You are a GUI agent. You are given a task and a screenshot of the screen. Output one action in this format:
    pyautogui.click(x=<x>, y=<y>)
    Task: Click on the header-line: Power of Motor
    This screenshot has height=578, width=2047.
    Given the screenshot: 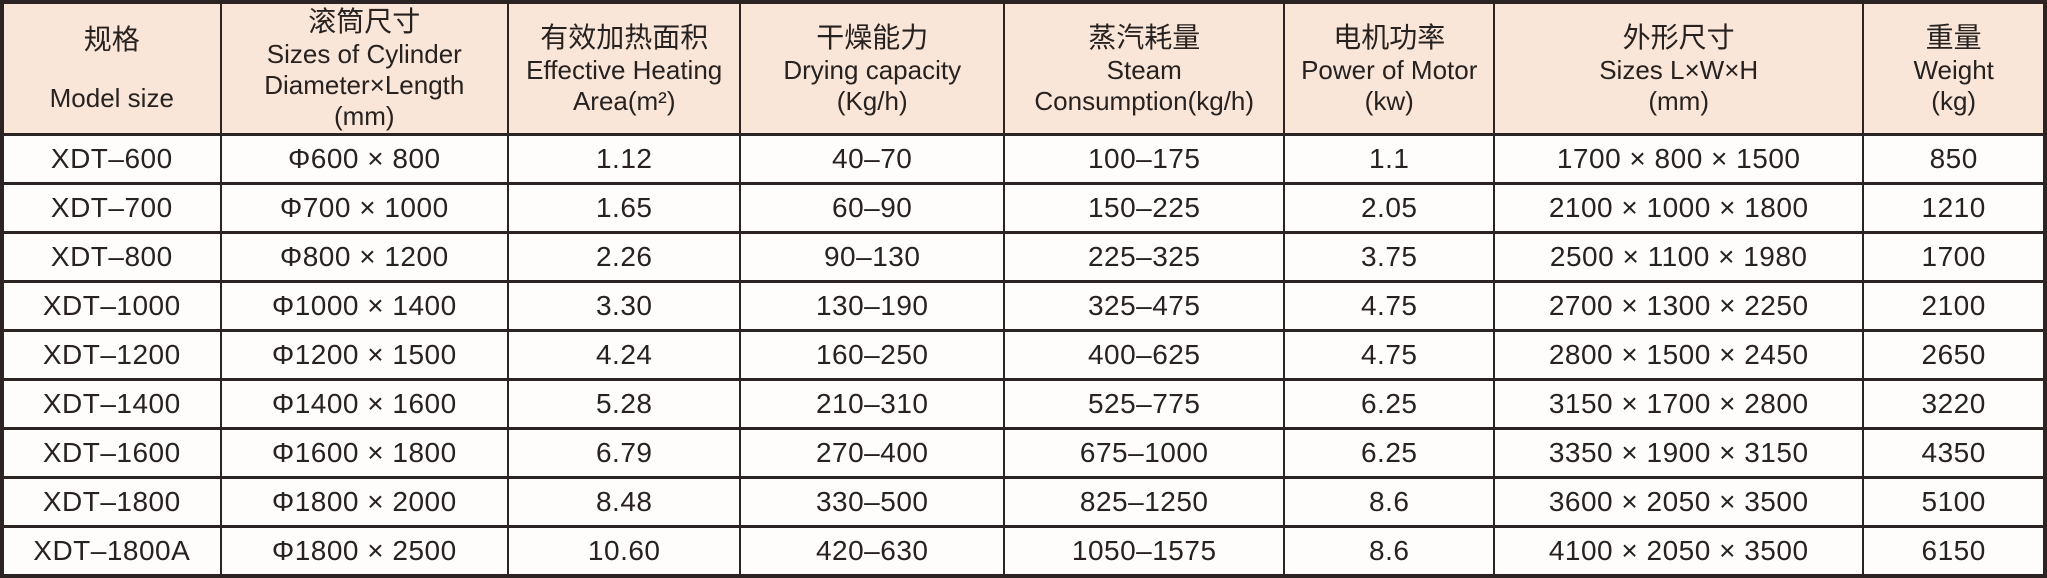 What is the action you would take?
    pyautogui.click(x=1389, y=69)
    